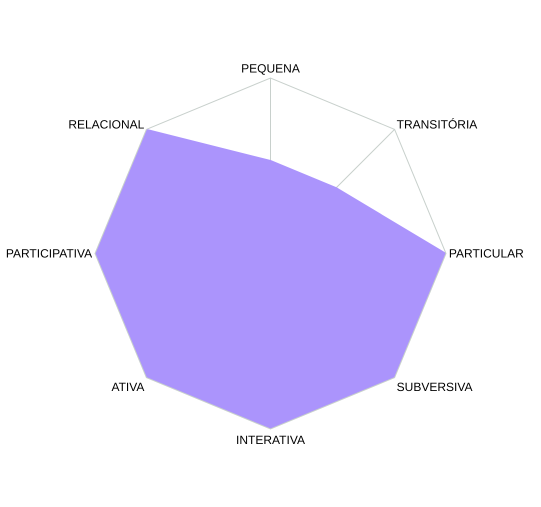 Image resolution: width=541 pixels, height=507 pixels. I want to click on spoke-label: INTERATIVA, so click(270, 439).